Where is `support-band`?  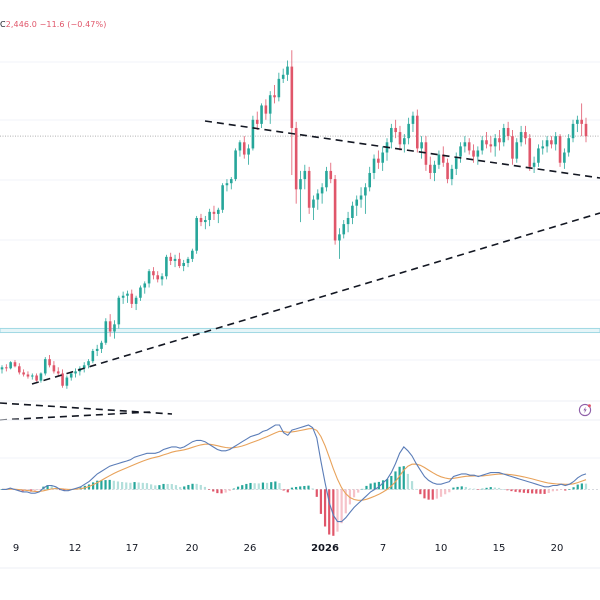 support-band is located at coordinates (300, 330).